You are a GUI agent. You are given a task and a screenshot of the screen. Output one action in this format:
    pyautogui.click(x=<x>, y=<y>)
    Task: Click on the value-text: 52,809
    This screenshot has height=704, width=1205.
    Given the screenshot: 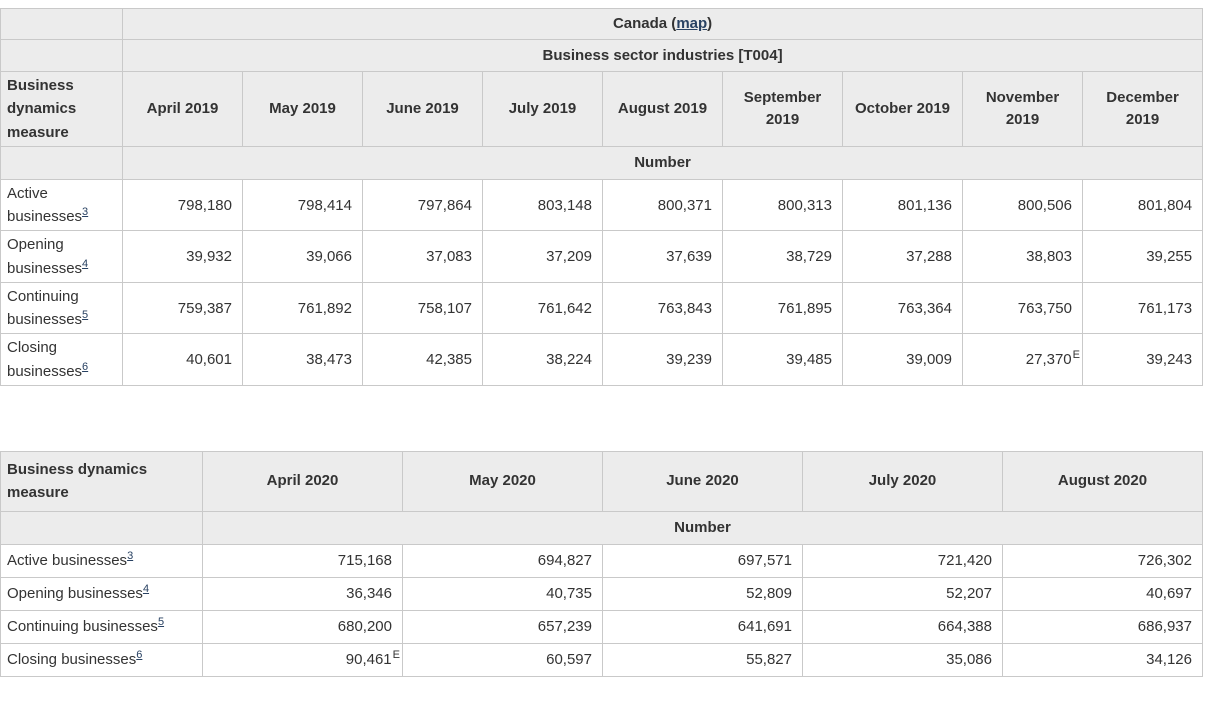 What is the action you would take?
    pyautogui.click(x=769, y=594)
    